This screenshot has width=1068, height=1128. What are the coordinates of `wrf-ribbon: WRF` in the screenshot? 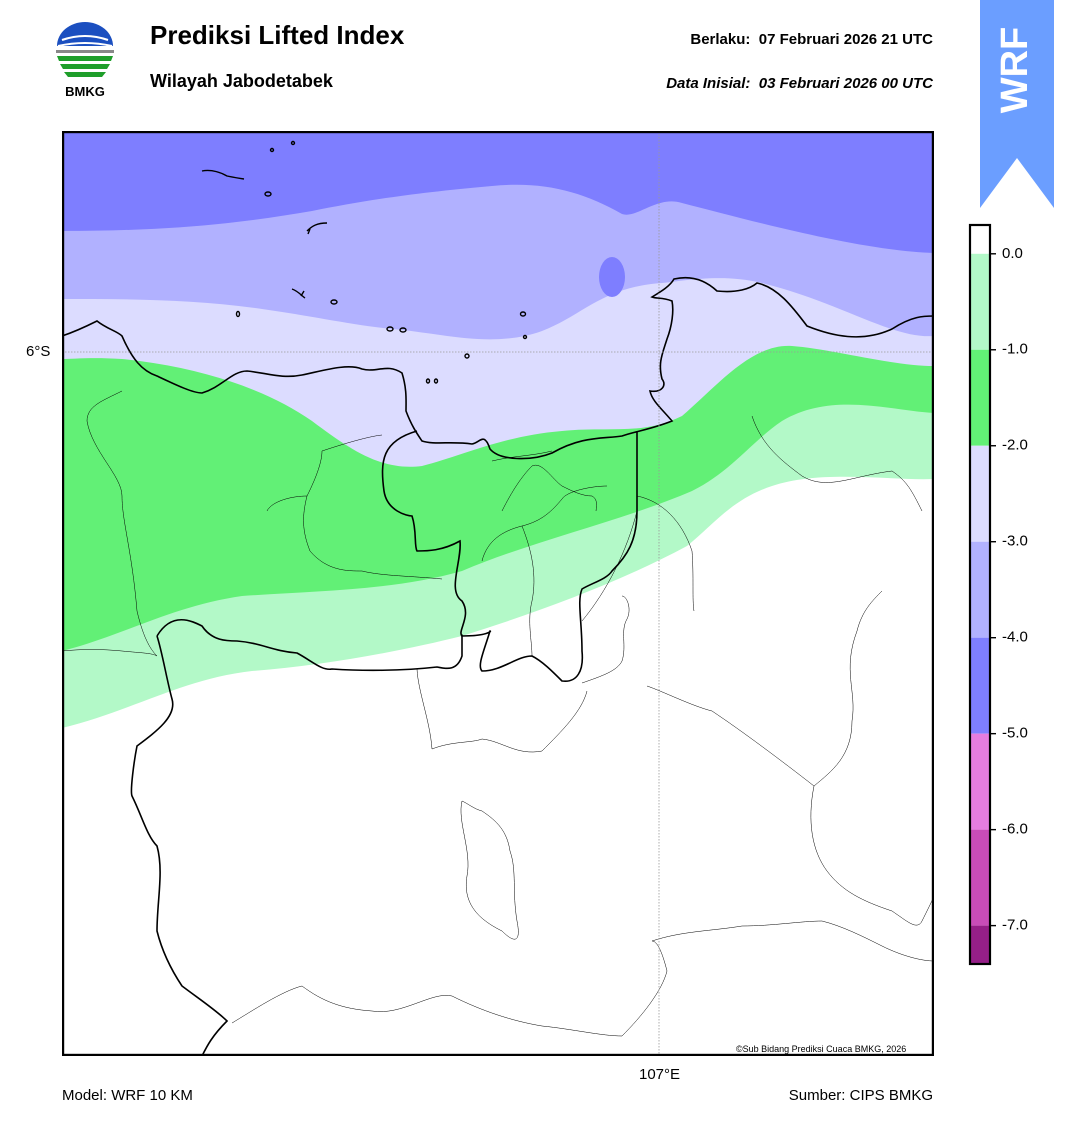 It's located at (1017, 104).